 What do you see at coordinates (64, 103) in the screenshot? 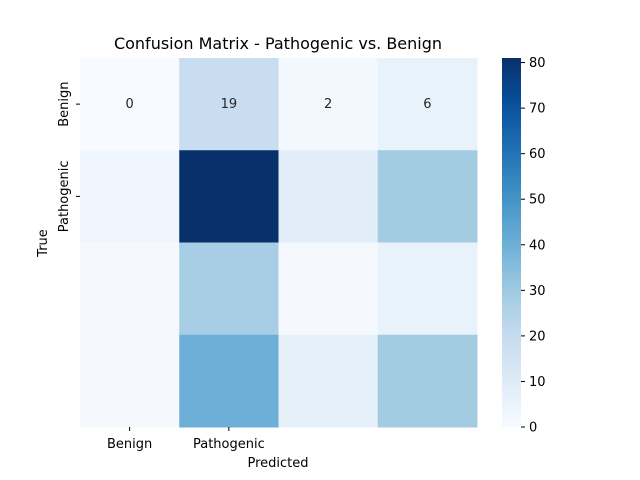
I see `y-tick-label: Benign` at bounding box center [64, 103].